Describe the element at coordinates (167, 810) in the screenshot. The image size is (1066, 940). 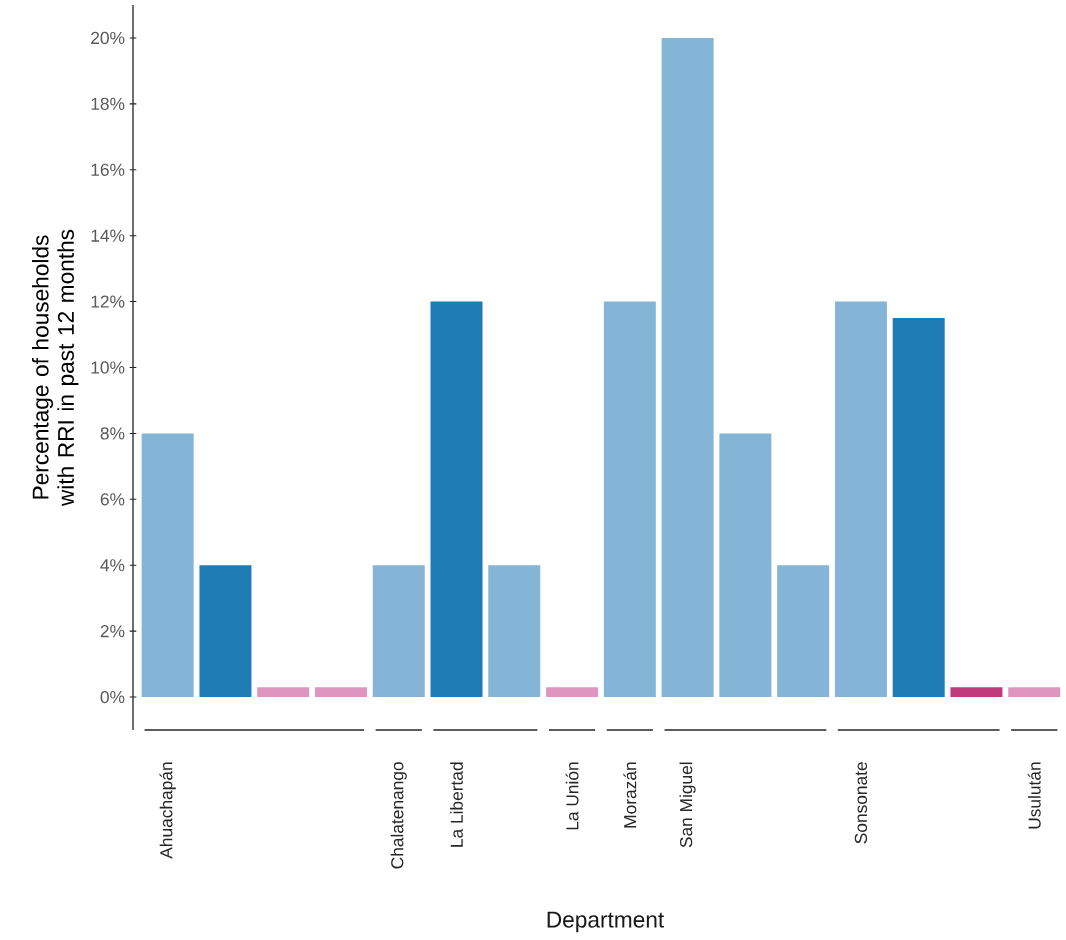
I see `x-tick-label: Ahuachapán` at that location.